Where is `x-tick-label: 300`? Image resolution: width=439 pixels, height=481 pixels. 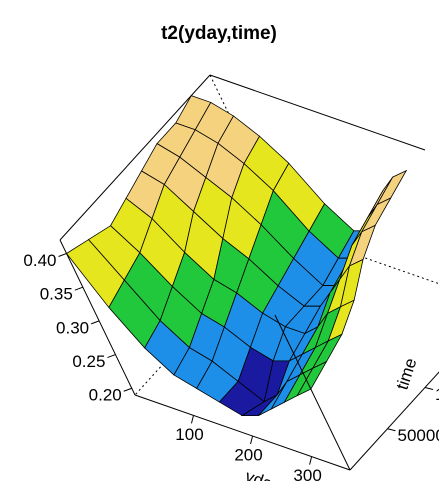 x-tick-label: 300 is located at coordinates (307, 473).